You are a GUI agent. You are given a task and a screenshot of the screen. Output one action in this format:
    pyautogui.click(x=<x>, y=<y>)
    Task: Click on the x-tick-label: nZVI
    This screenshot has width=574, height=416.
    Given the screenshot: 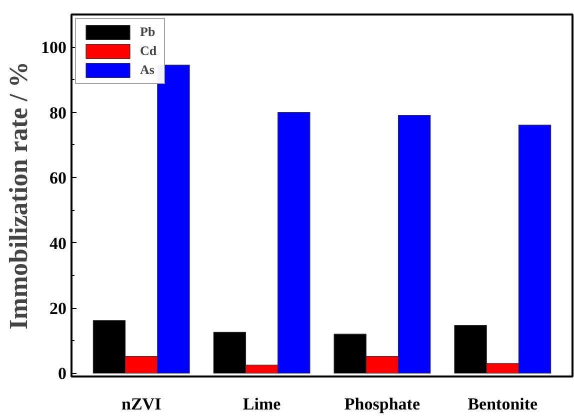 What is the action you would take?
    pyautogui.click(x=142, y=404)
    